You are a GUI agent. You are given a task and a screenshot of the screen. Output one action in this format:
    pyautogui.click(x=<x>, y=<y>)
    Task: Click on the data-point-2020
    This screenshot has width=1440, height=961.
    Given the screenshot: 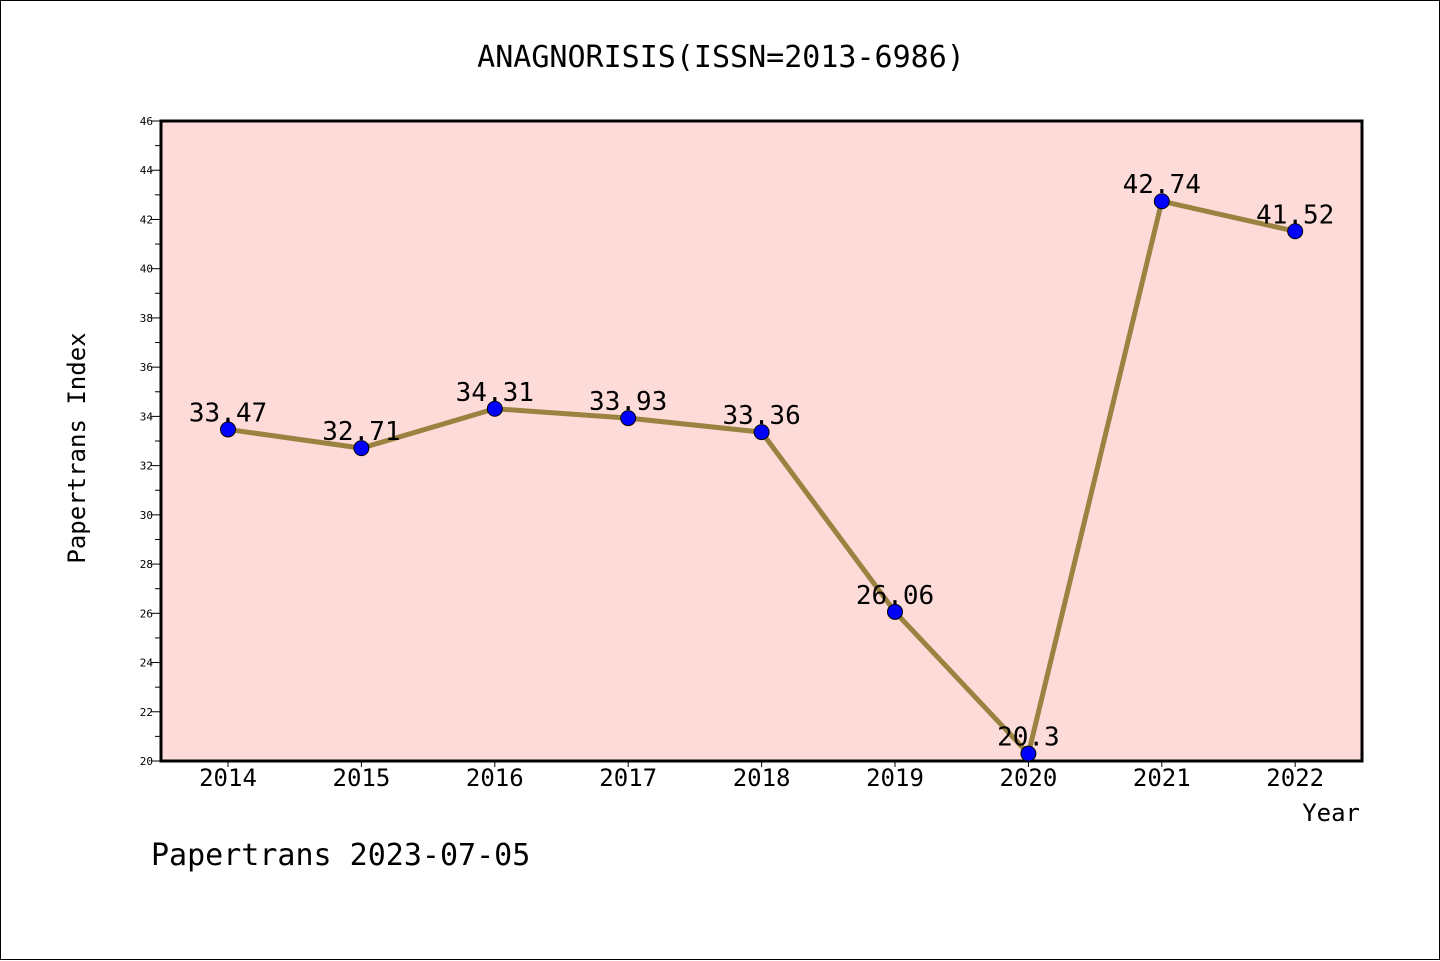 What is the action you would take?
    pyautogui.click(x=1028, y=753)
    